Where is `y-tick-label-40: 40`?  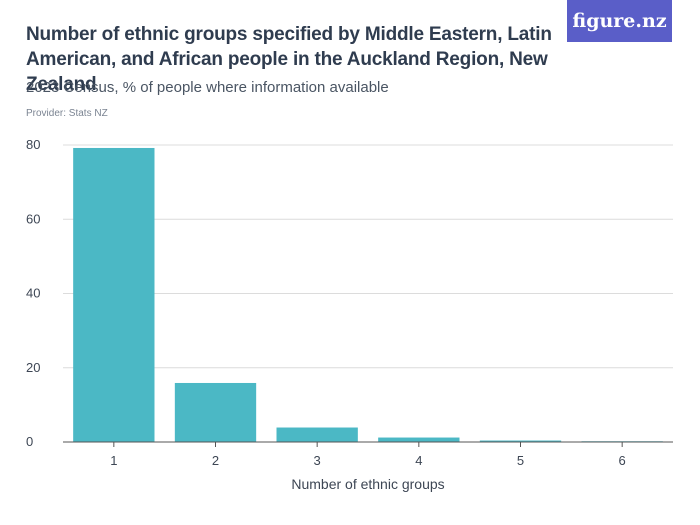
y-tick-label-40: 40 is located at coordinates (33, 293).